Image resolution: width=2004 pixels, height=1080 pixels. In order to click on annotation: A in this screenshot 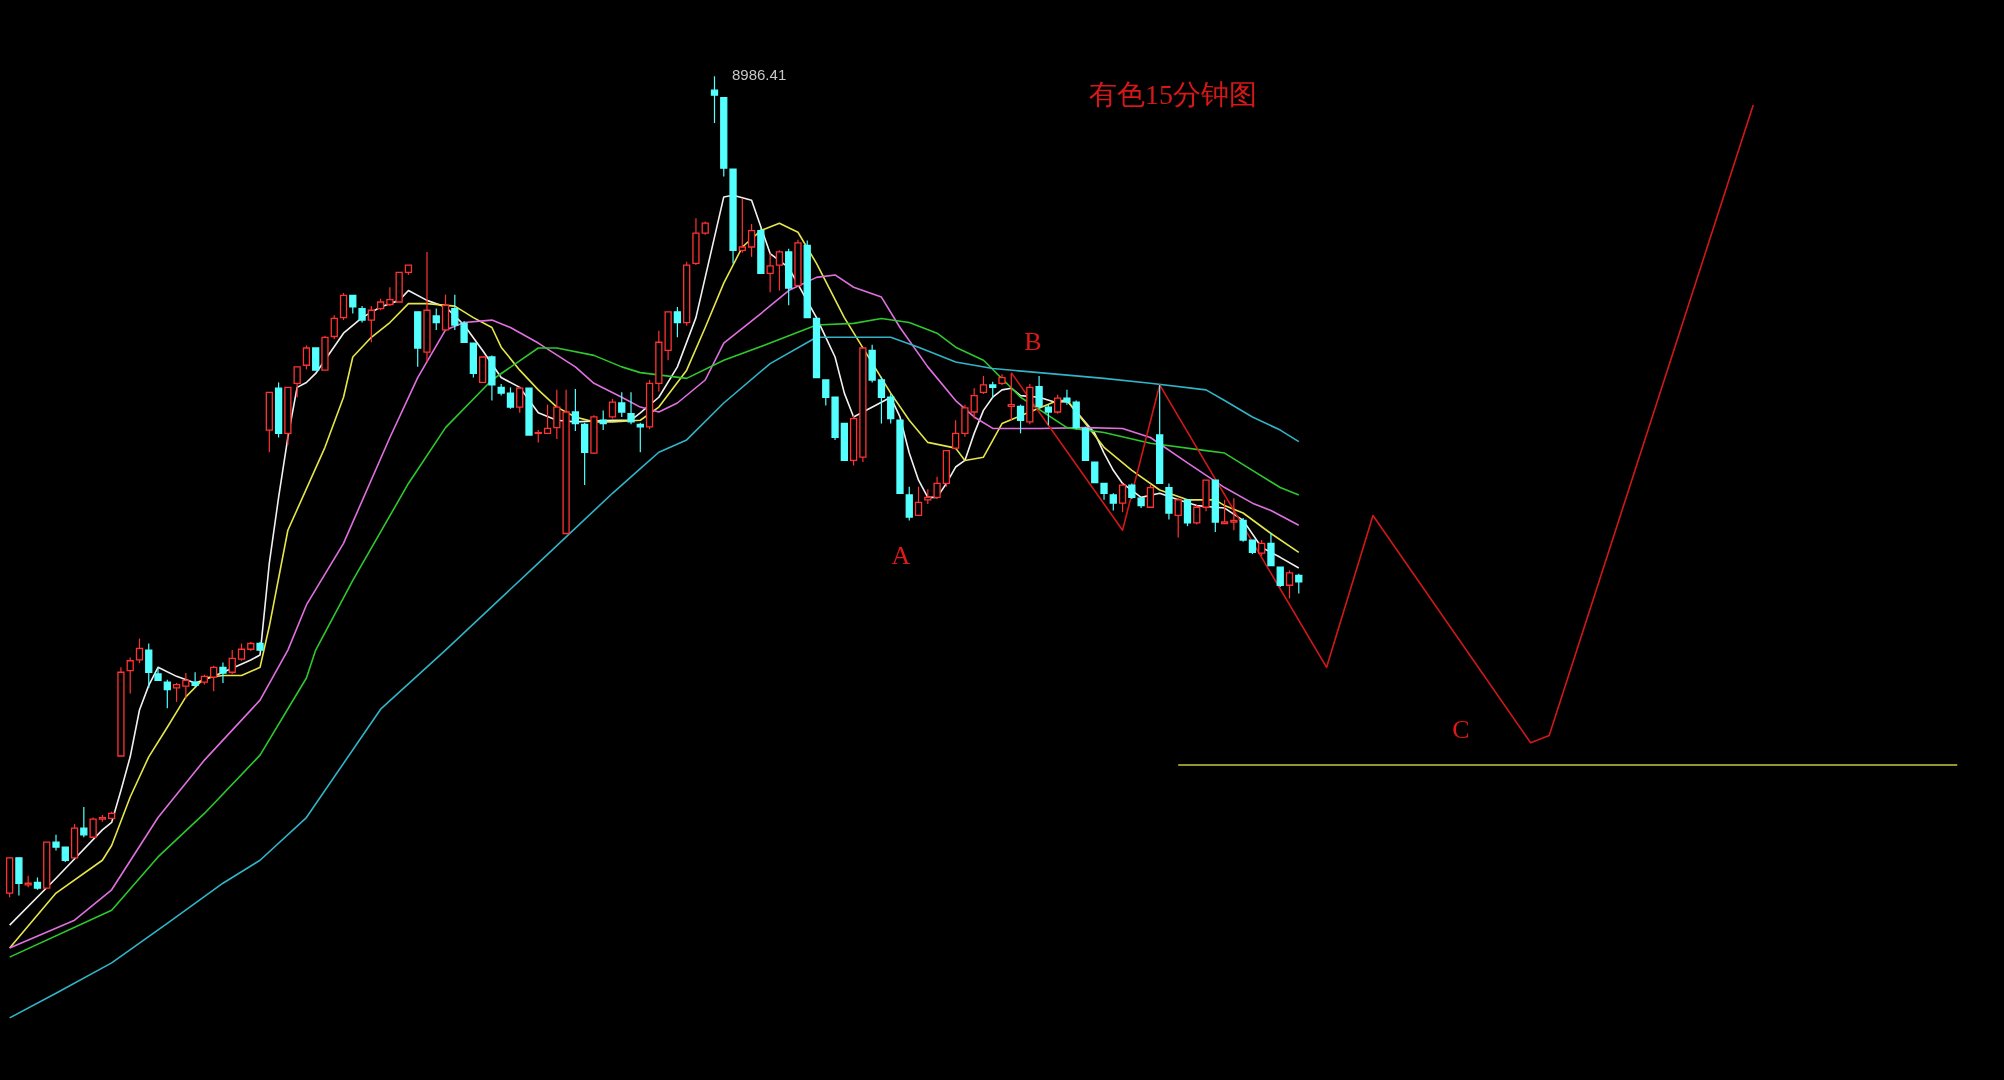, I will do `click(901, 555)`.